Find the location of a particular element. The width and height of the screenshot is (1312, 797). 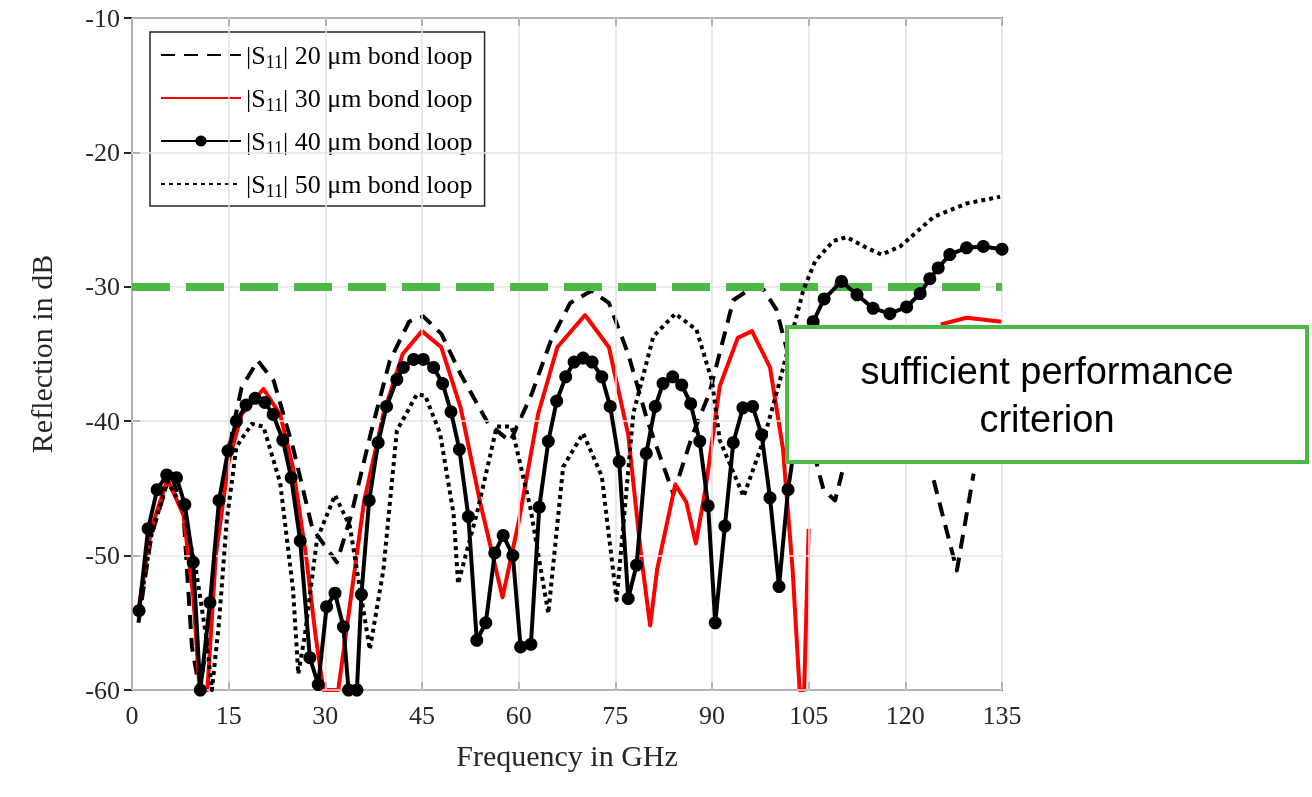

y-tick-label: -30 is located at coordinates (102, 287).